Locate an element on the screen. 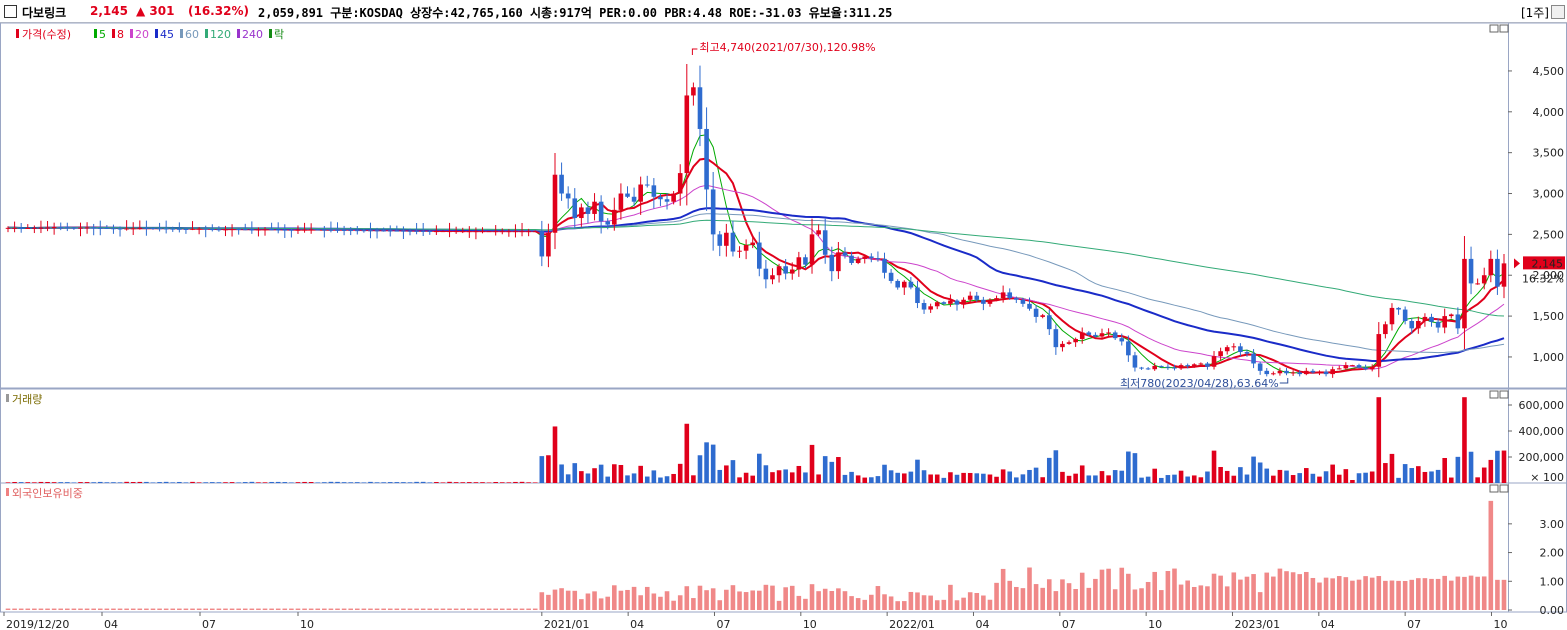  select-checkbox is located at coordinates (10, 11).